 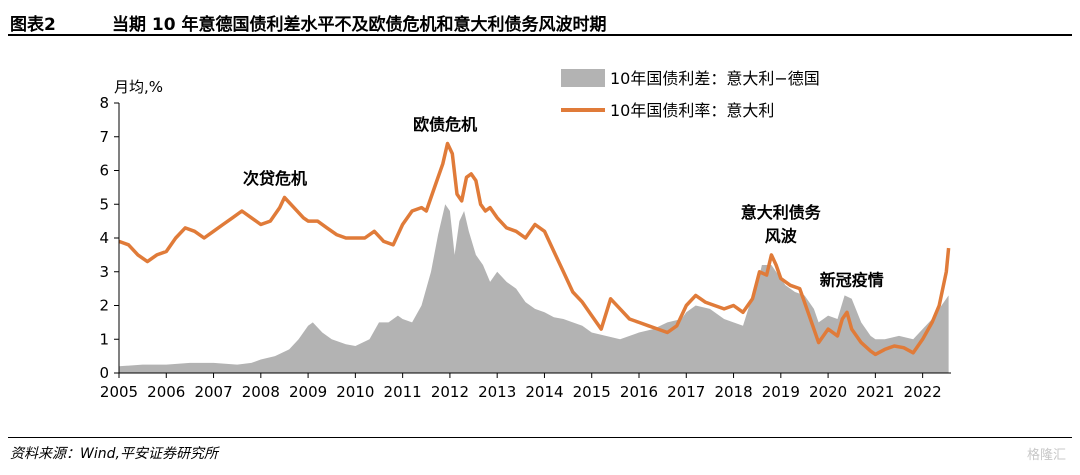 What do you see at coordinates (781, 392) in the screenshot?
I see `x-tick-label: 2019` at bounding box center [781, 392].